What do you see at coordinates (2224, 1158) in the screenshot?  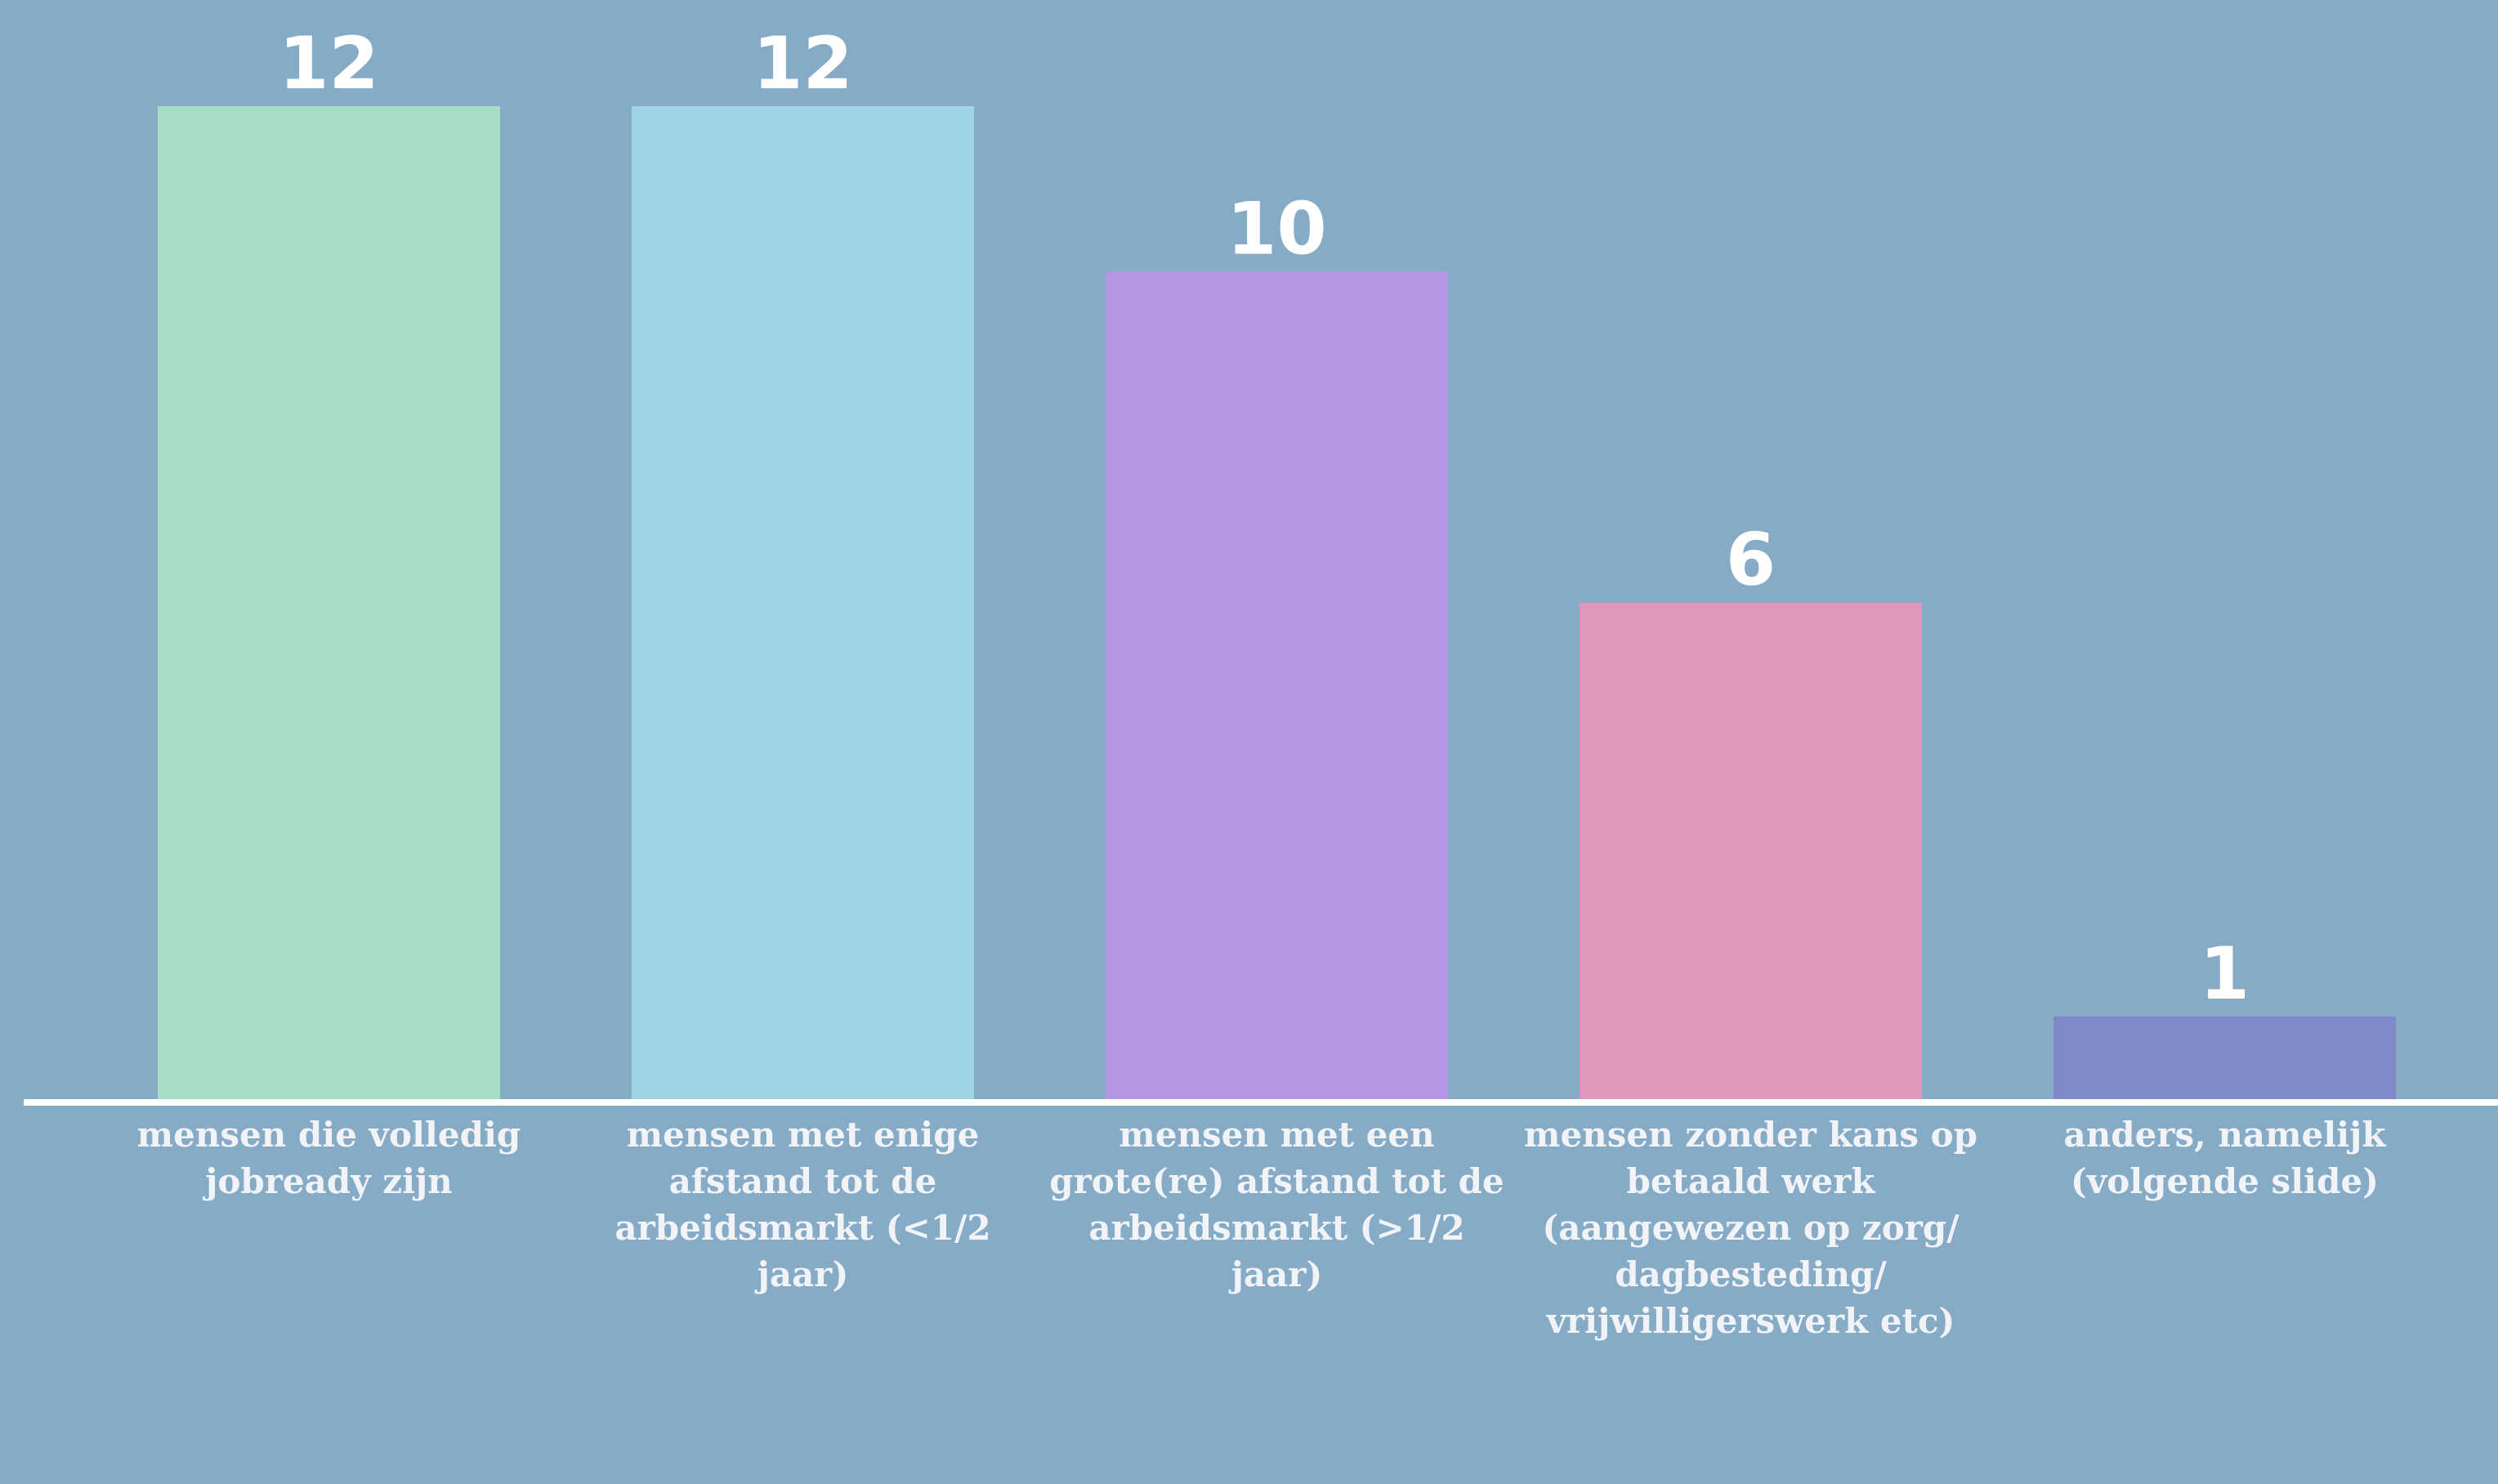 I see `x-tick-label: anders, namelijk (volgende slide)` at bounding box center [2224, 1158].